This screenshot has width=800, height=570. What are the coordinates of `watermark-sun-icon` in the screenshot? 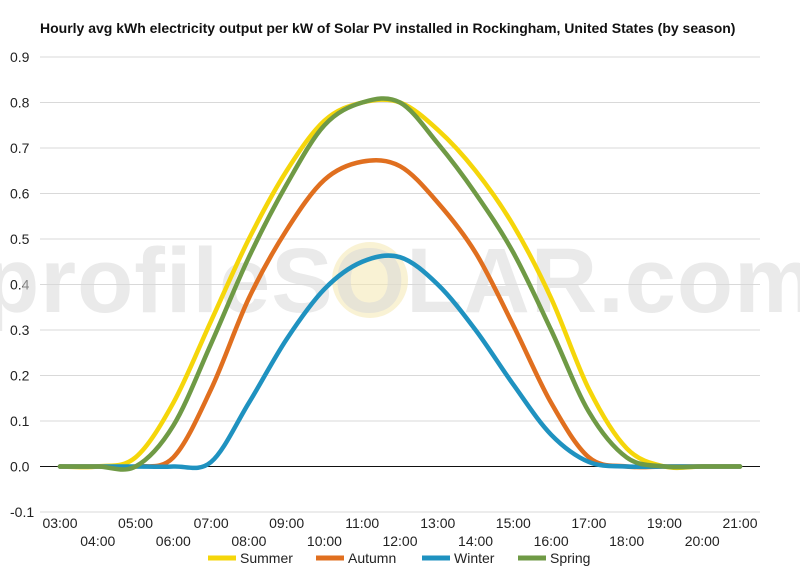 It's located at (370, 280).